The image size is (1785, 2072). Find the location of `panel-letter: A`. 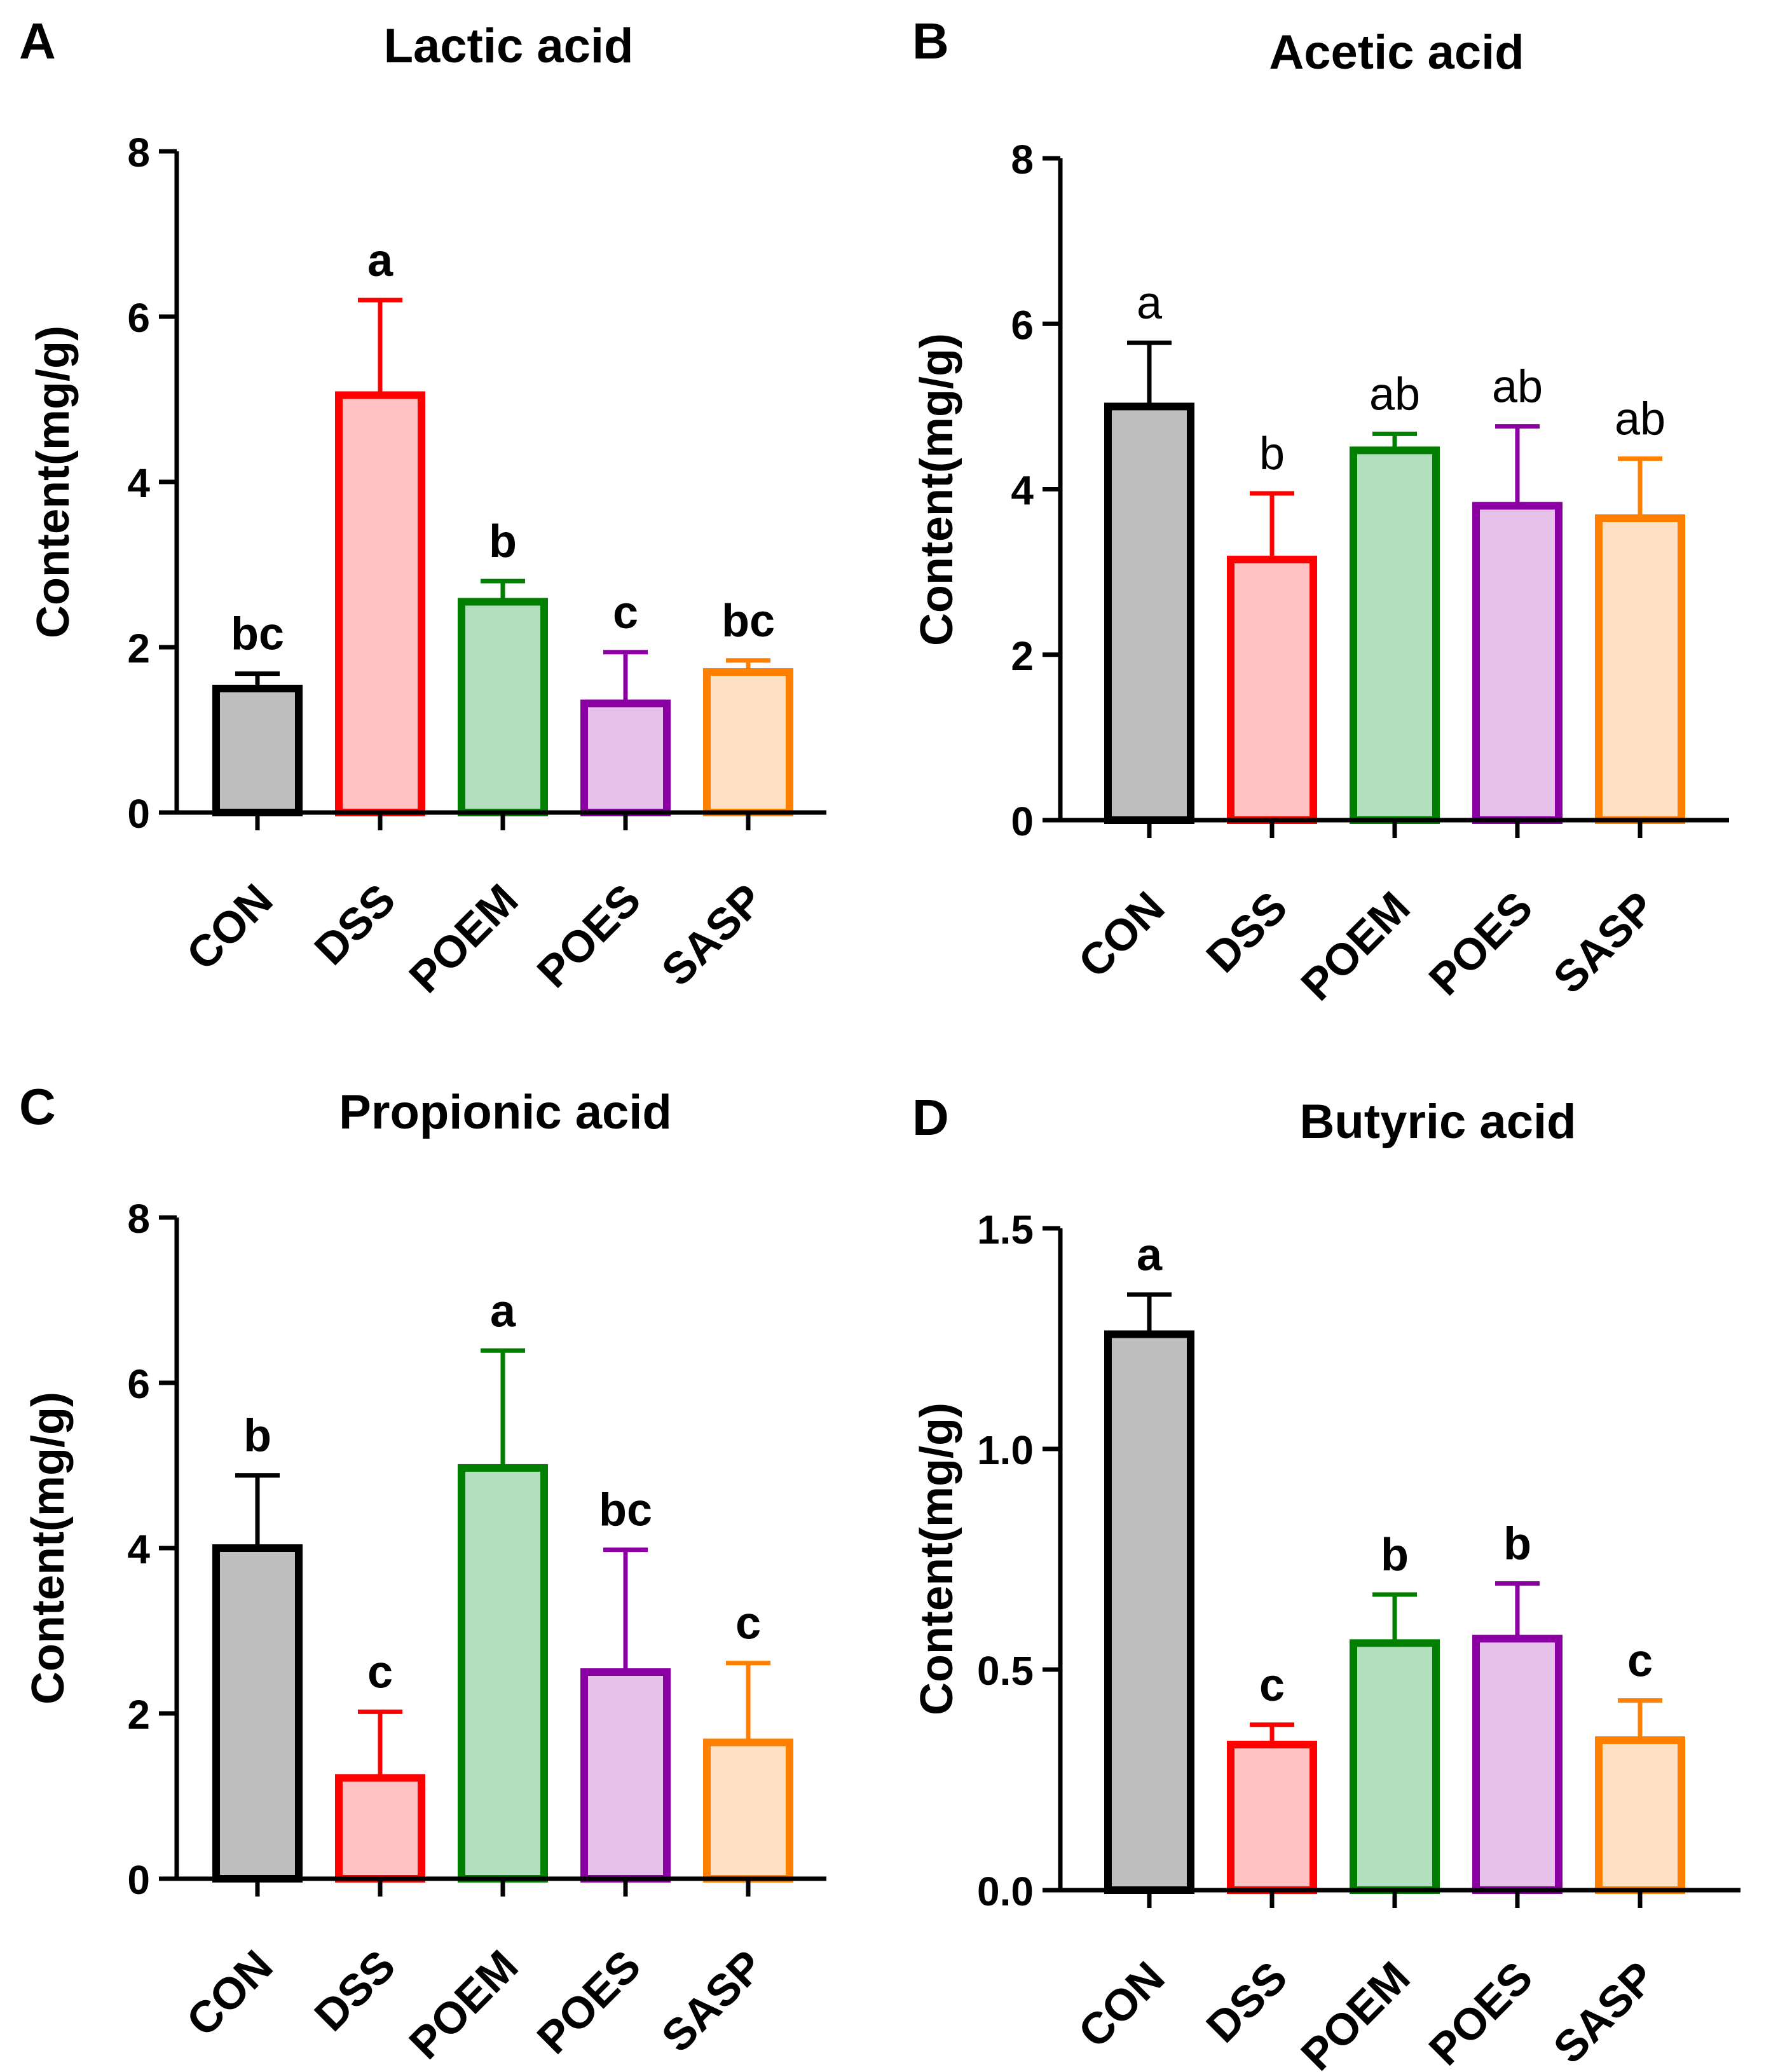

panel-letter: A is located at coordinates (37, 41).